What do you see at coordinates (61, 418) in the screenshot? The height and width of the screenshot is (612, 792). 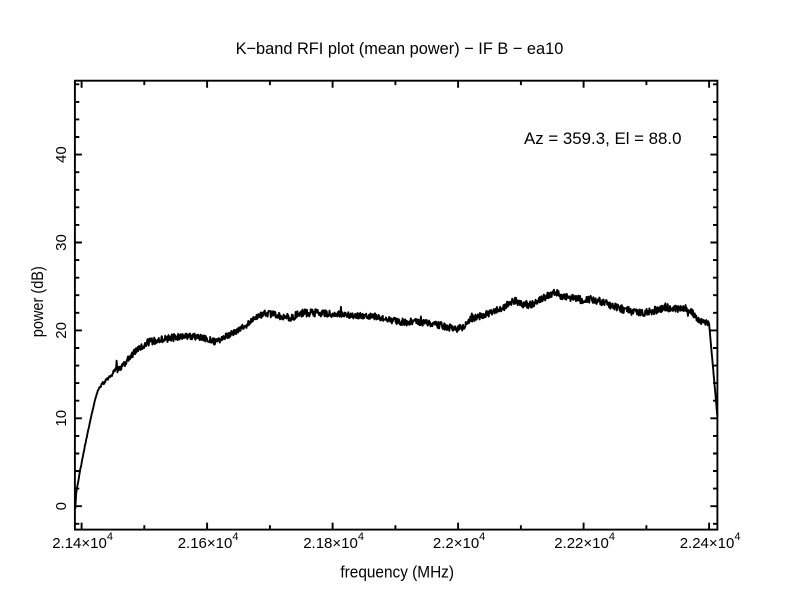 I see `svg-text: 10` at bounding box center [61, 418].